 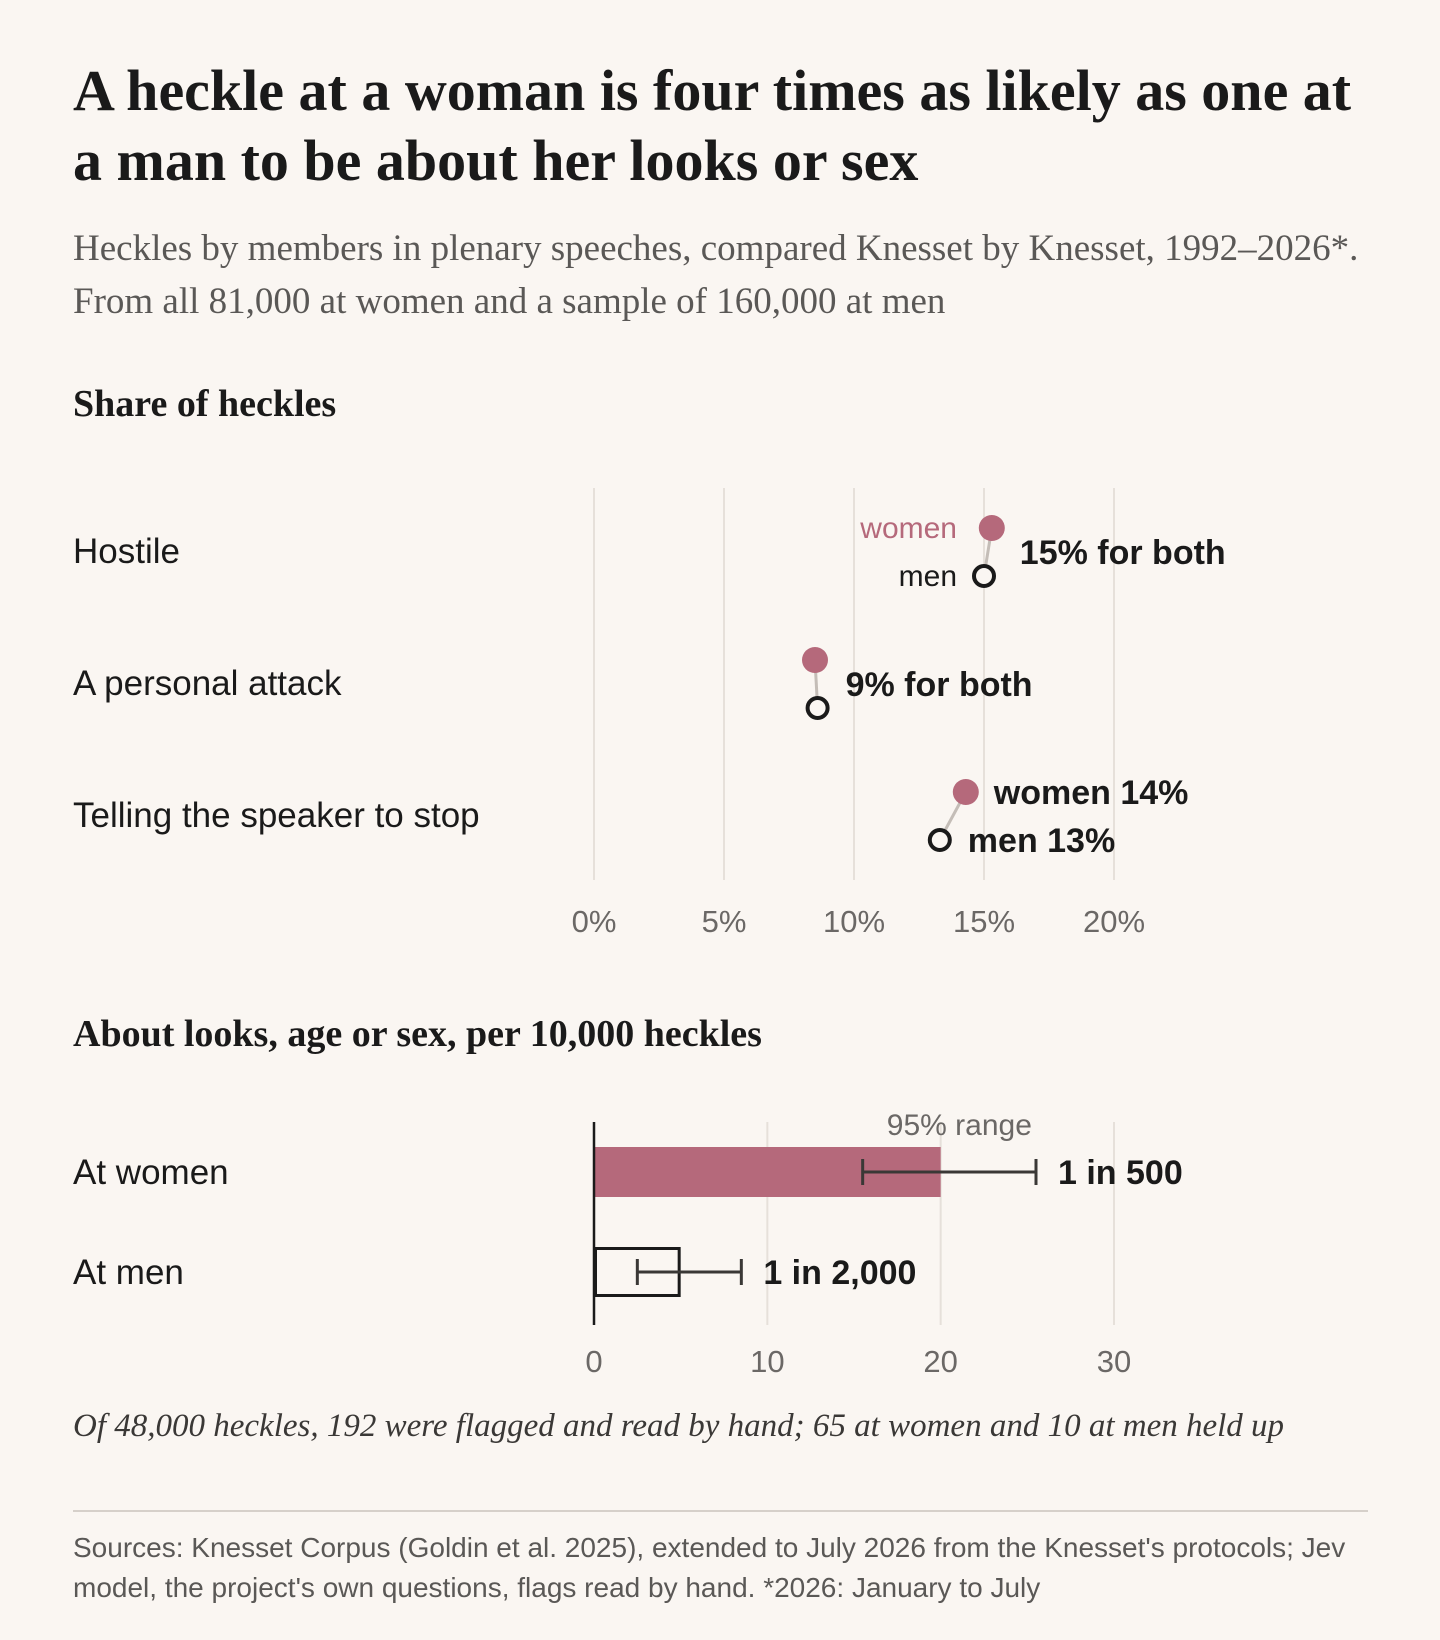 I want to click on men-value-label: men 13%, so click(x=1041, y=841).